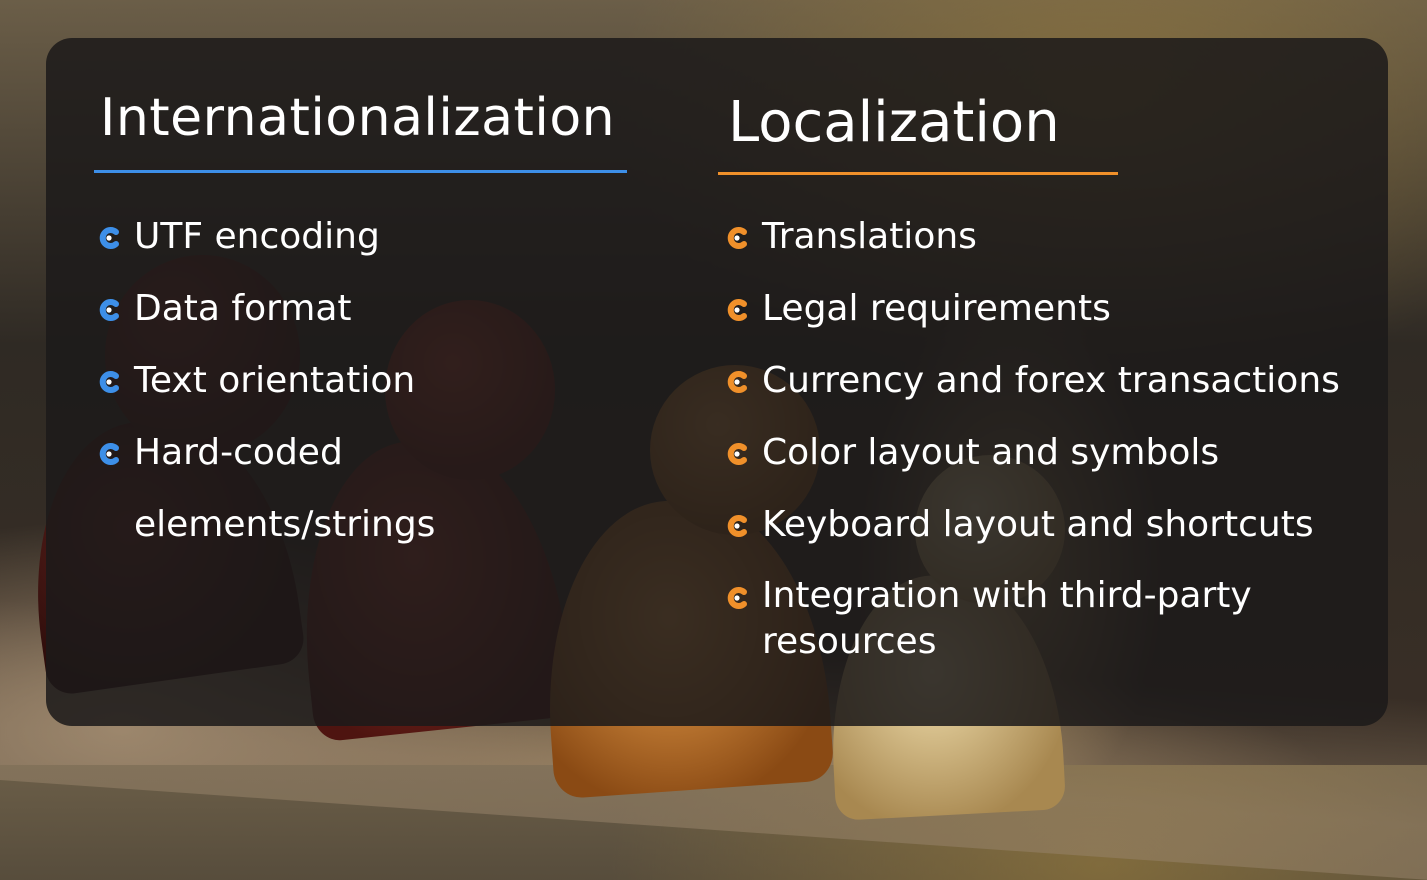 The width and height of the screenshot is (1427, 880). I want to click on list-item-label: Integration with third-party resources, so click(1007, 618).